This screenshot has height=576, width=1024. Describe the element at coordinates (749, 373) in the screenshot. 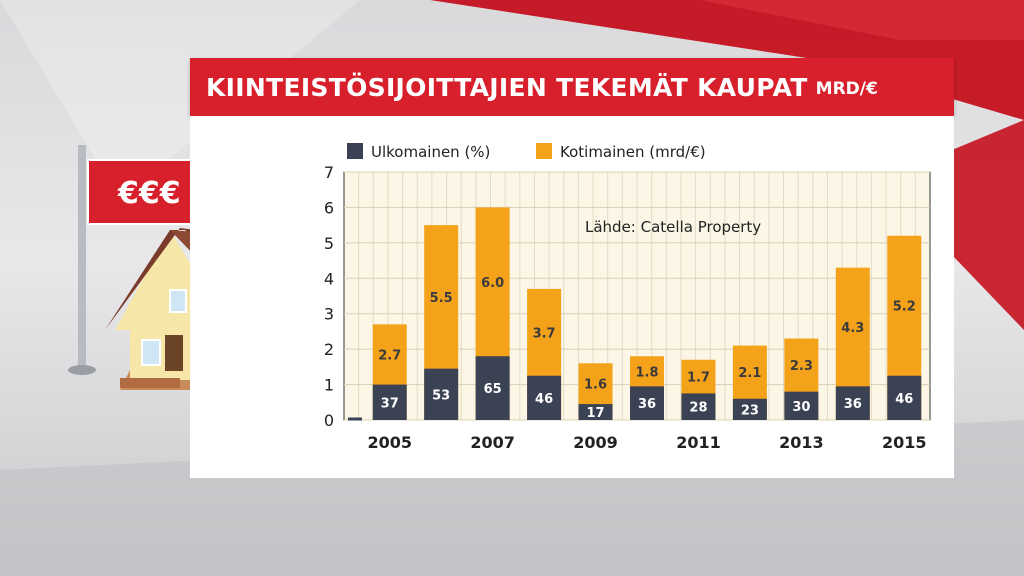

I see `bar-label-domestic: 2.1` at that location.